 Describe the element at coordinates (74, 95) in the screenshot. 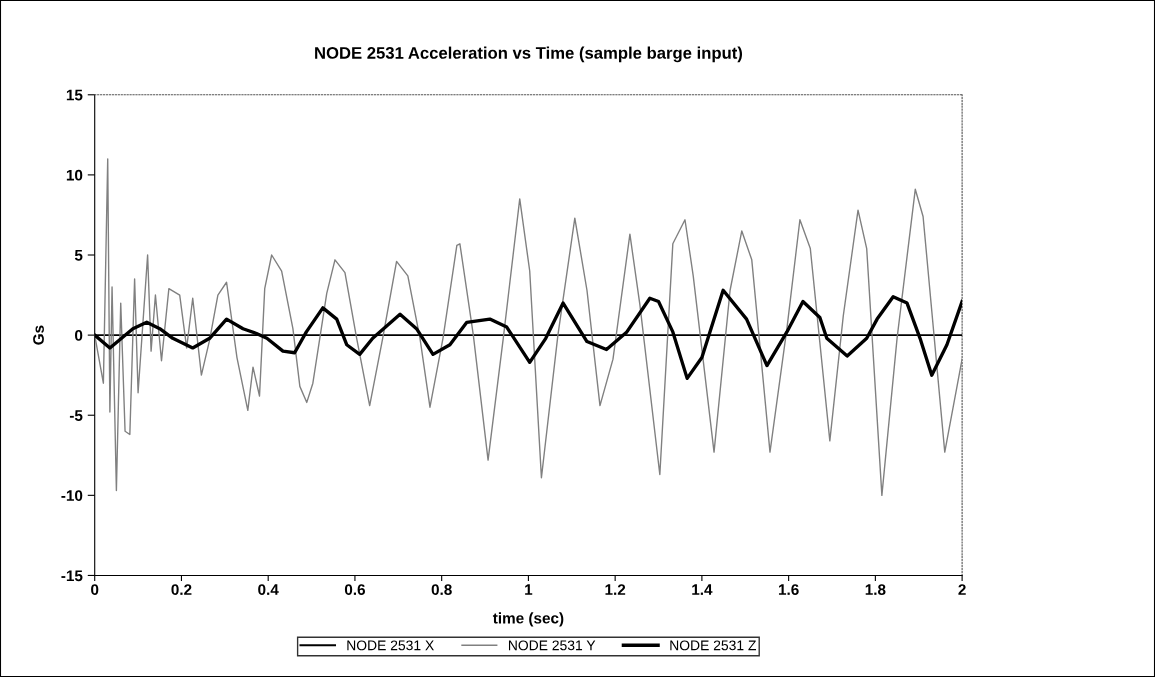

I see `y-tick-label: 15` at that location.